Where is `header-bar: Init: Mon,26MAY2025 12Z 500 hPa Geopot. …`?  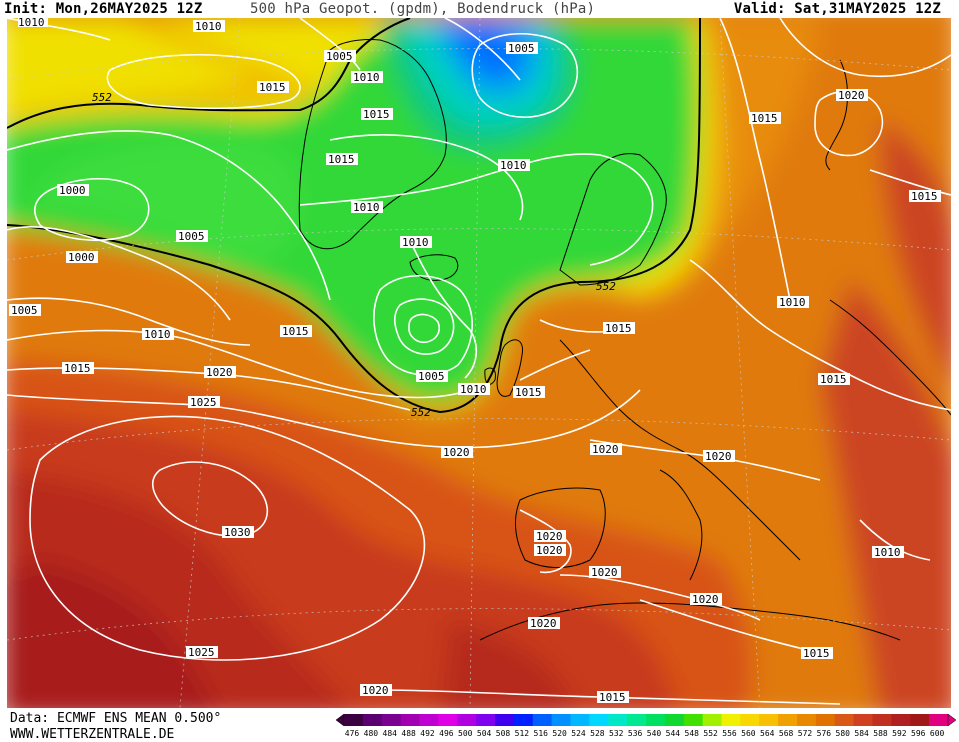 header-bar: Init: Mon,26MAY2025 12Z 500 hPa Geopot. … is located at coordinates (479, 9).